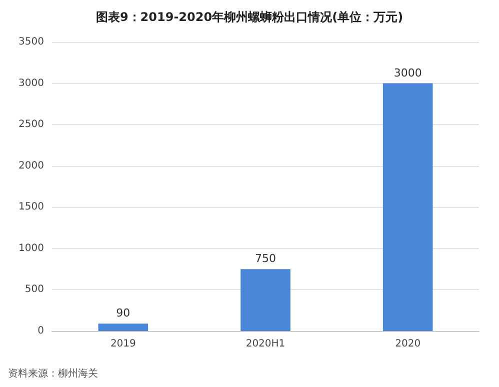  What do you see at coordinates (31, 248) in the screenshot?
I see `y-tick-label: 1000` at bounding box center [31, 248].